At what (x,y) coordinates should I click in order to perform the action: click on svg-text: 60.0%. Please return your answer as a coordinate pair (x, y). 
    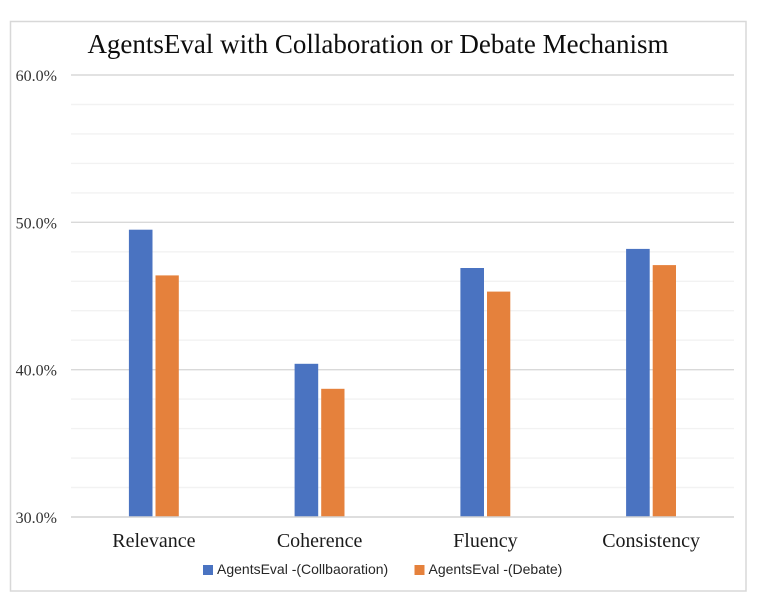
    Looking at the image, I should click on (36, 76).